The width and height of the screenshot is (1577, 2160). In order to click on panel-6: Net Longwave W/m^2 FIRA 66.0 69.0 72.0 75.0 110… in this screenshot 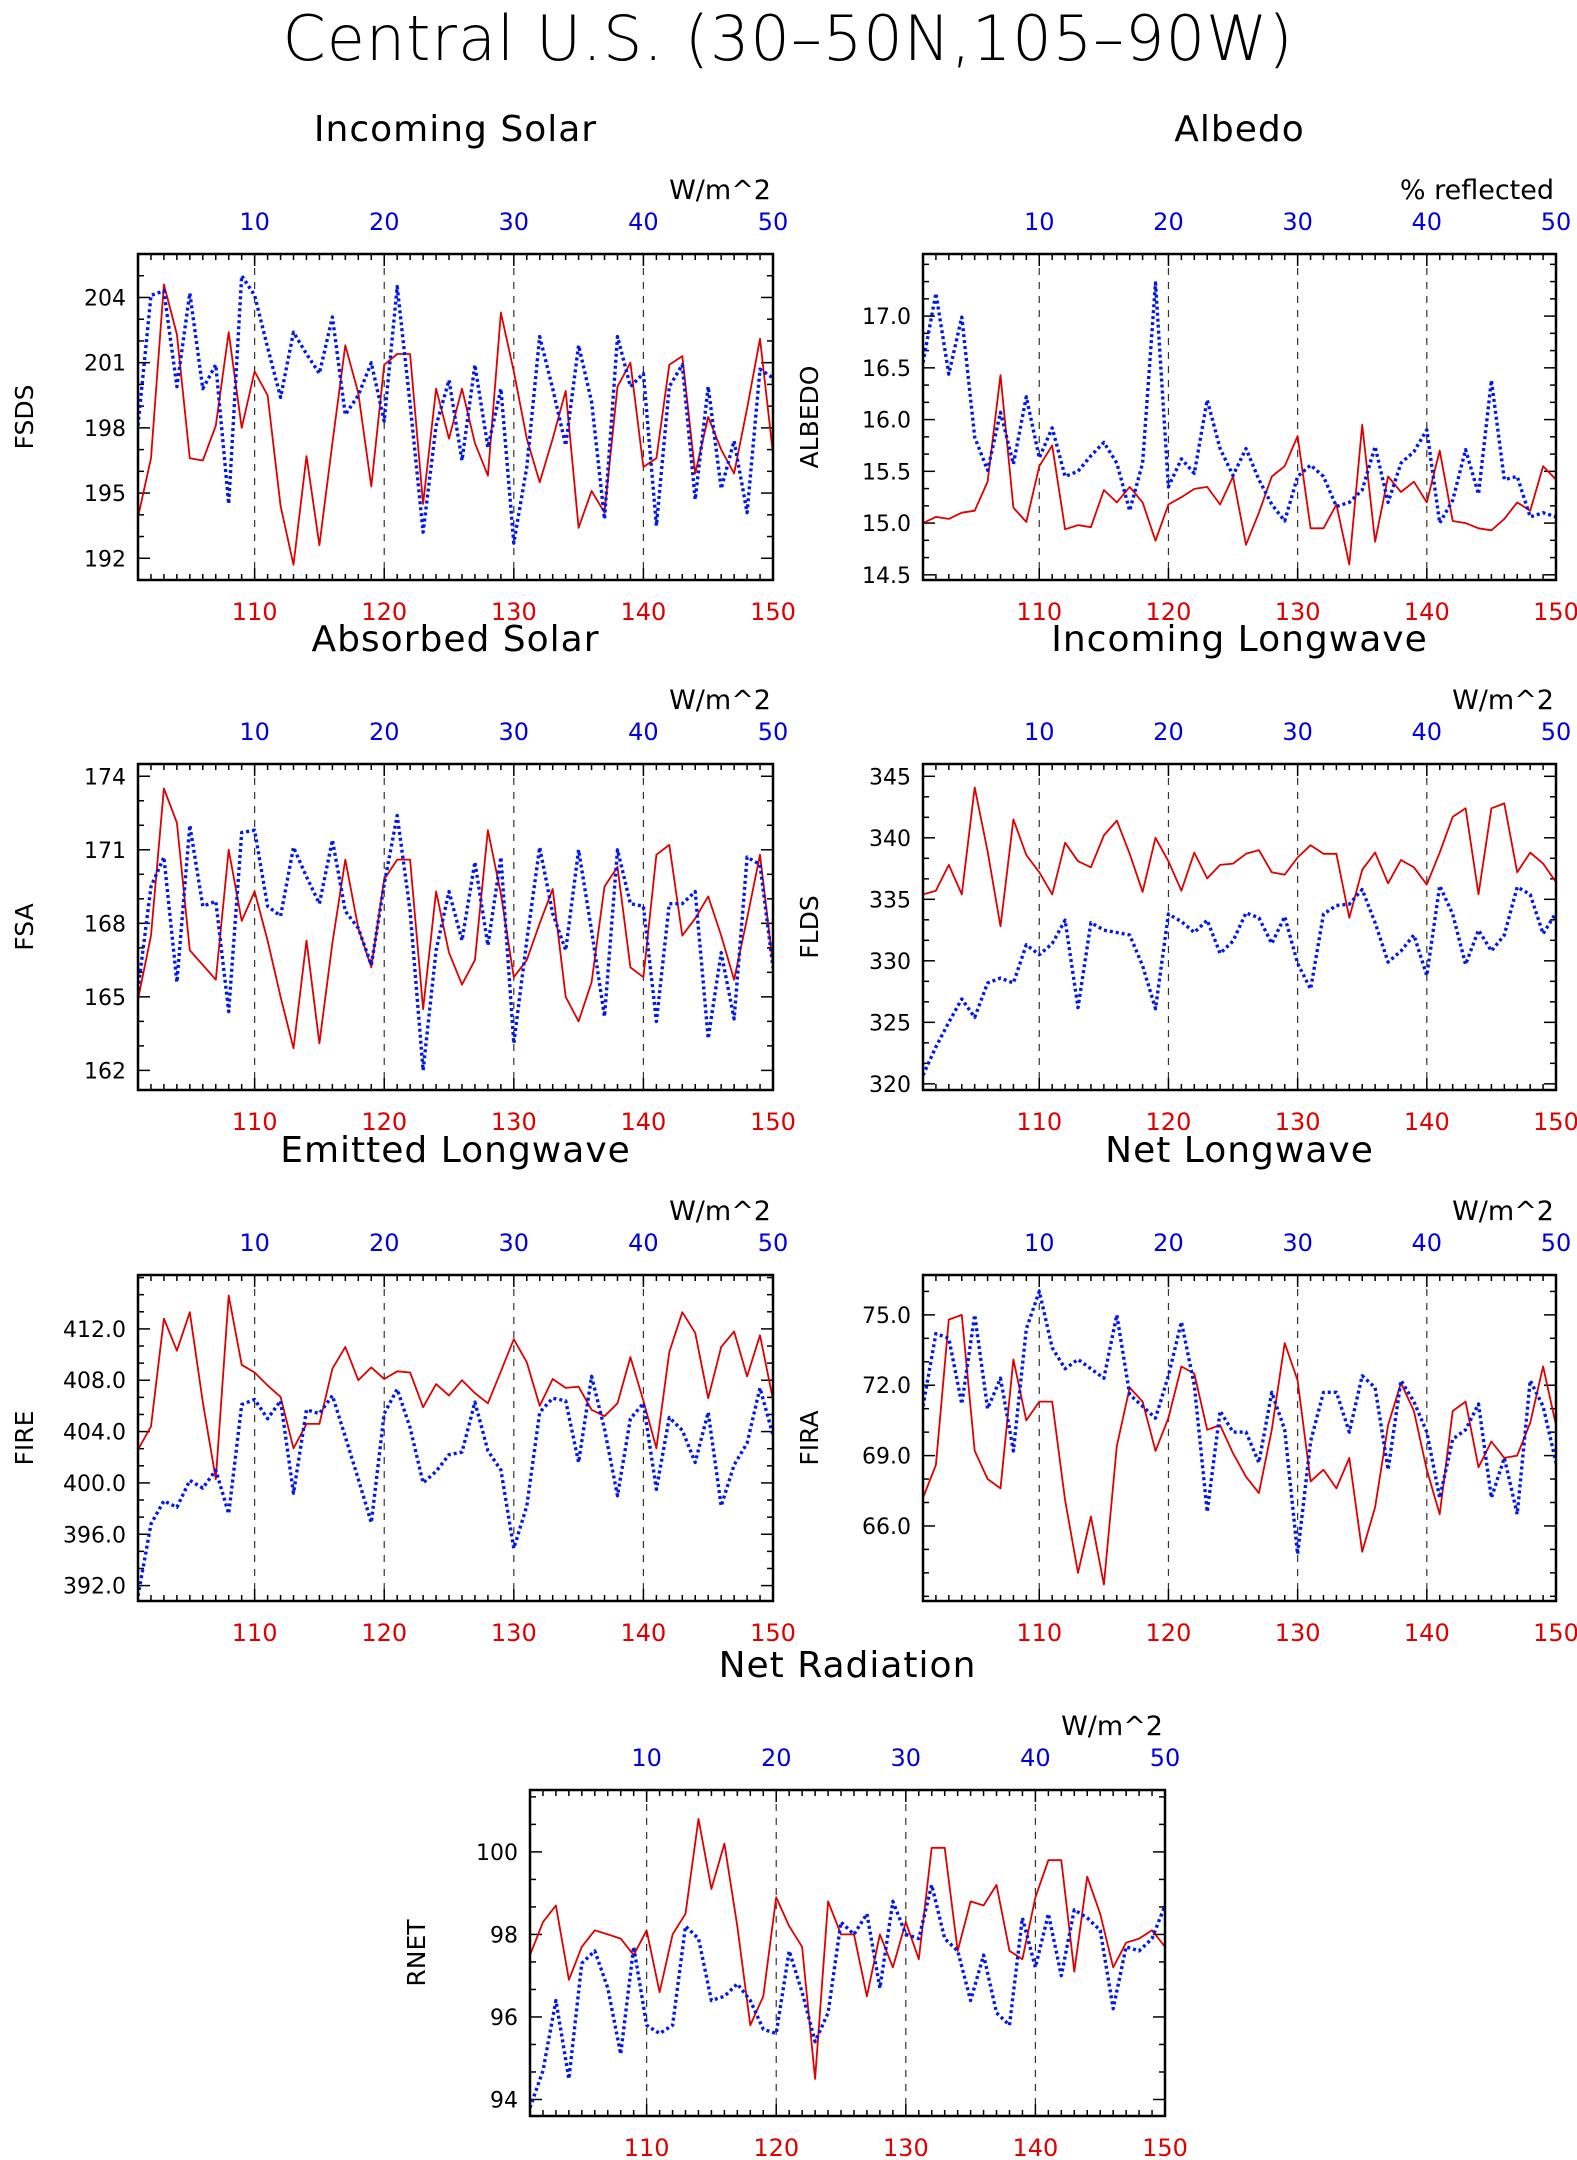, I will do `click(1186, 1388)`.